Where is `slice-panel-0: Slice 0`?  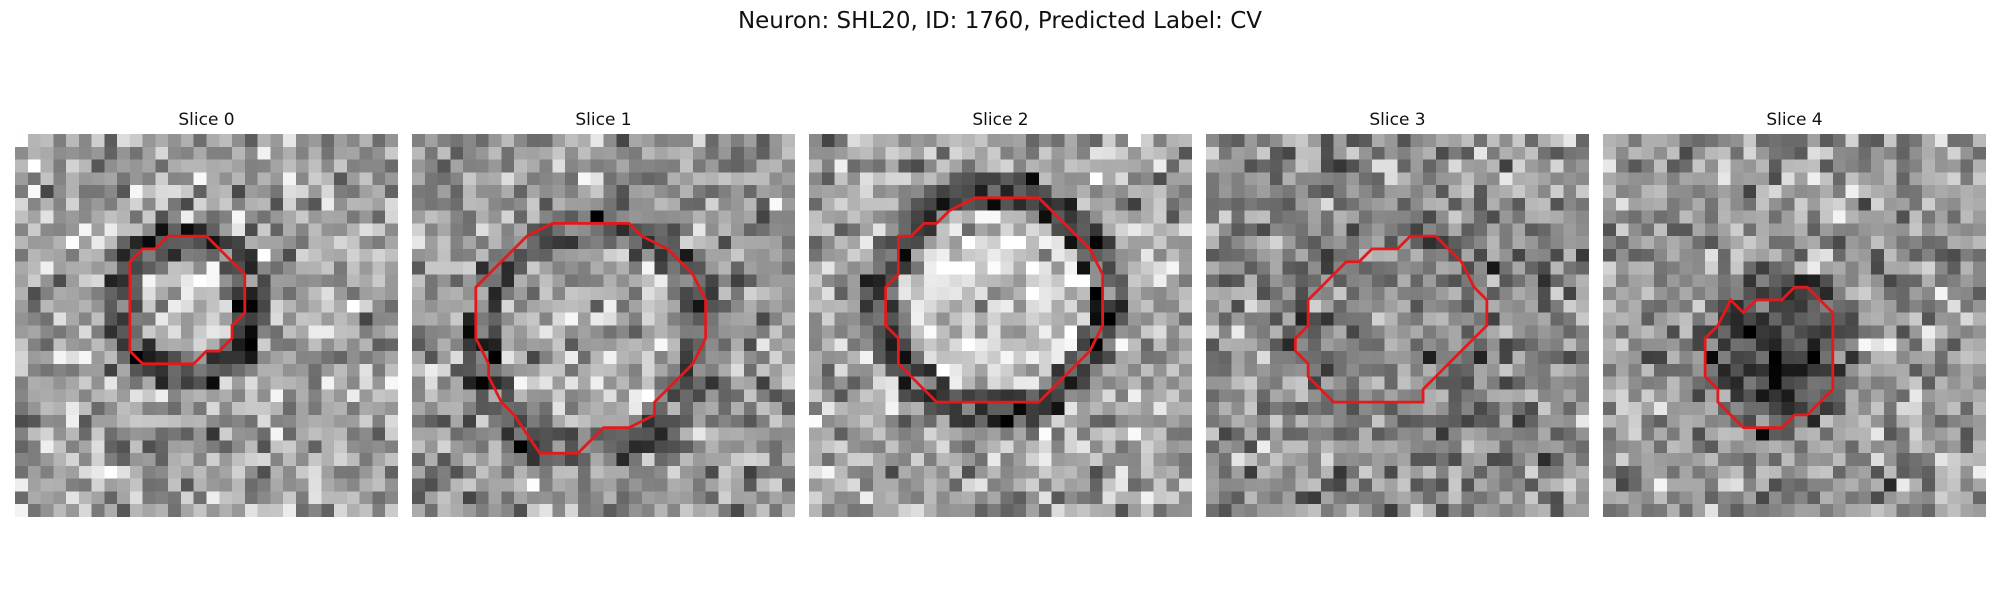 slice-panel-0: Slice 0 is located at coordinates (206, 122).